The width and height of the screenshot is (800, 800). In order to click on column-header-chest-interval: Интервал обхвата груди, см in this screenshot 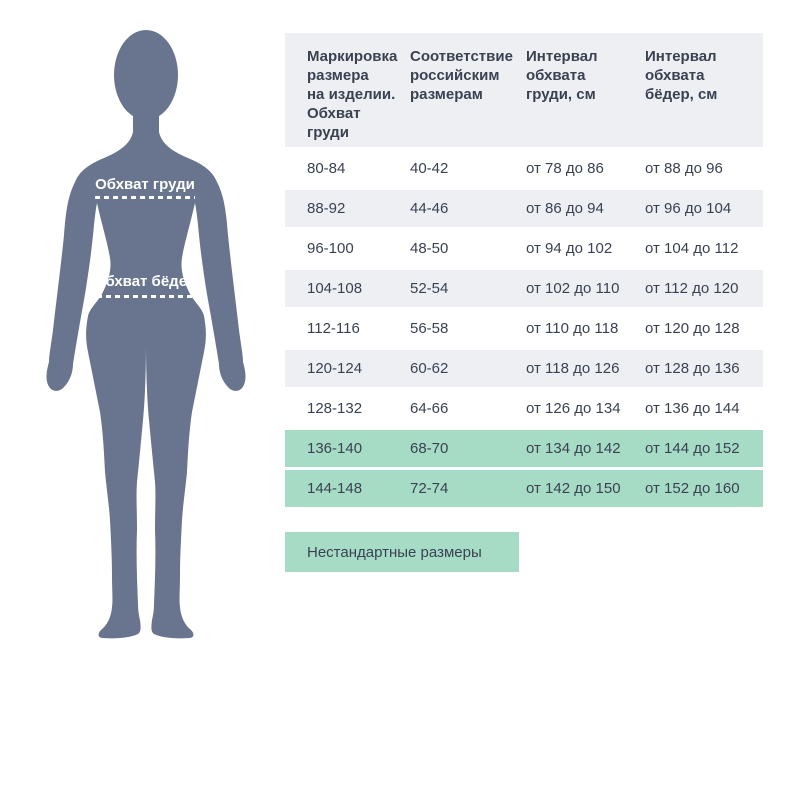, I will do `click(585, 90)`.